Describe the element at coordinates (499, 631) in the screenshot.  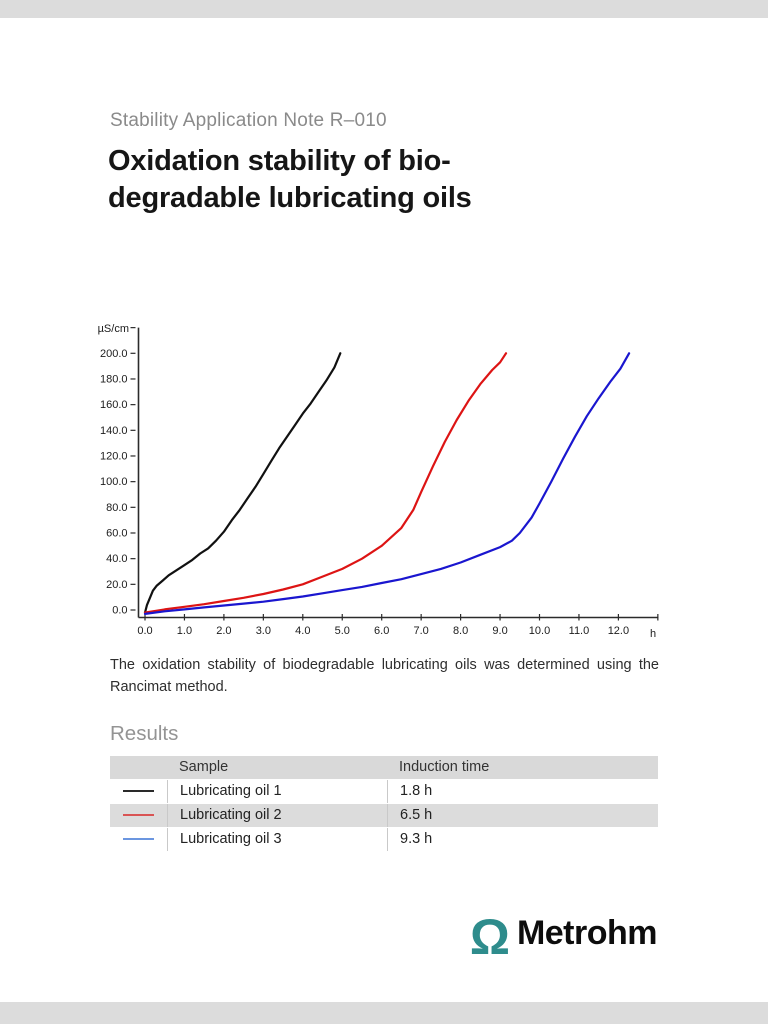
I see `svg-text: 9.0` at that location.